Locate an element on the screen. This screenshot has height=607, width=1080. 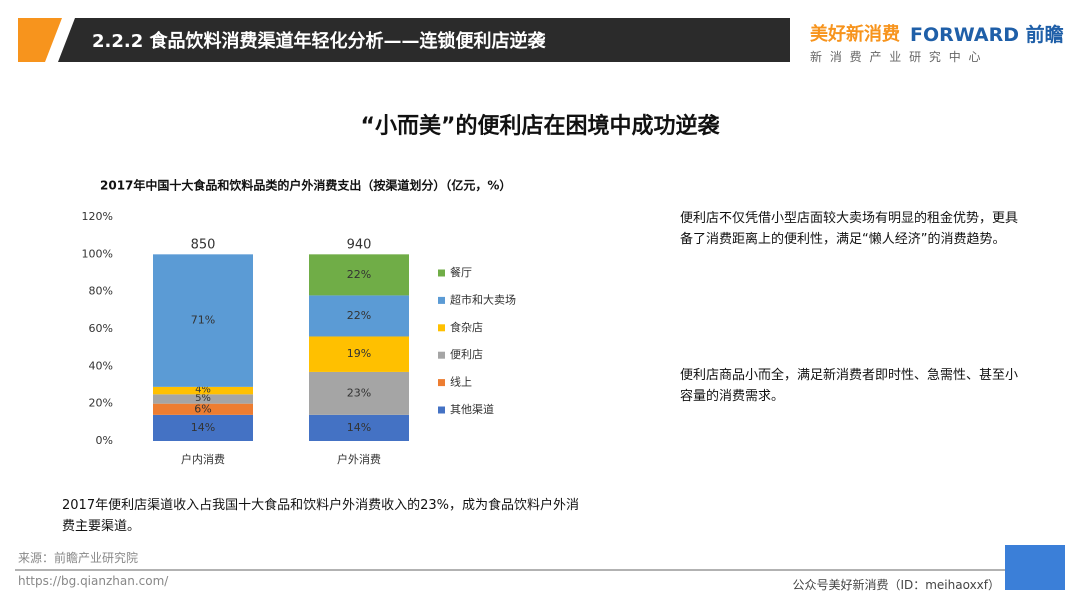
legend-label: 超市和大卖场 is located at coordinates (483, 299).